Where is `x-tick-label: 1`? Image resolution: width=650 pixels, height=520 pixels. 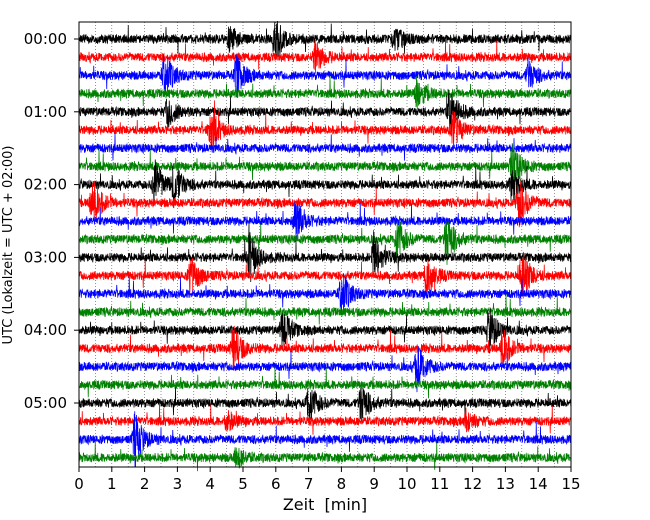
x-tick-label: 1 is located at coordinates (112, 484).